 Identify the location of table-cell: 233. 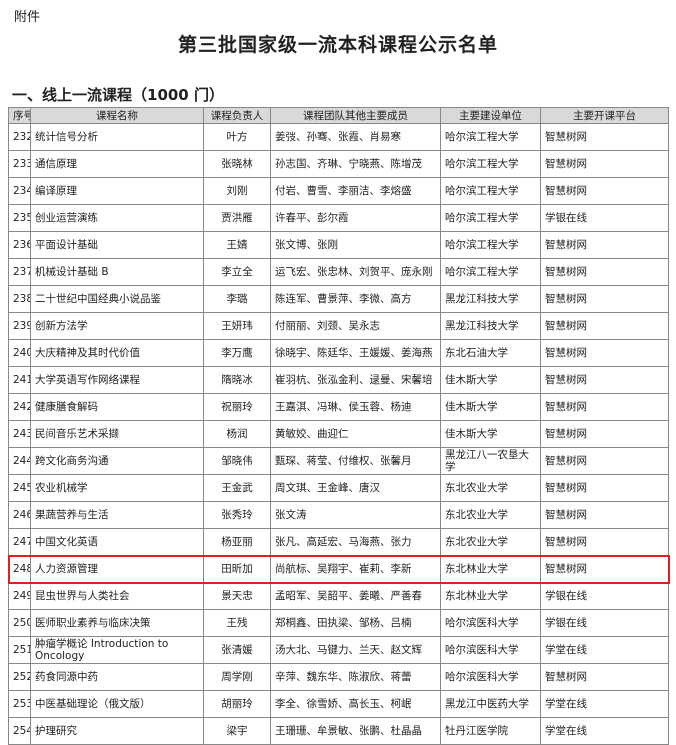
(19, 164).